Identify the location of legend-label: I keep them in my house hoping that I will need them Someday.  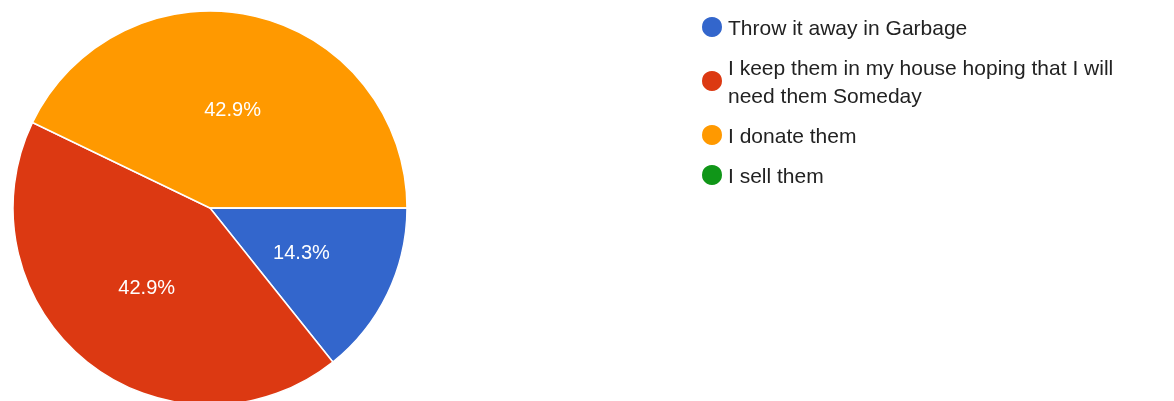
(924, 81).